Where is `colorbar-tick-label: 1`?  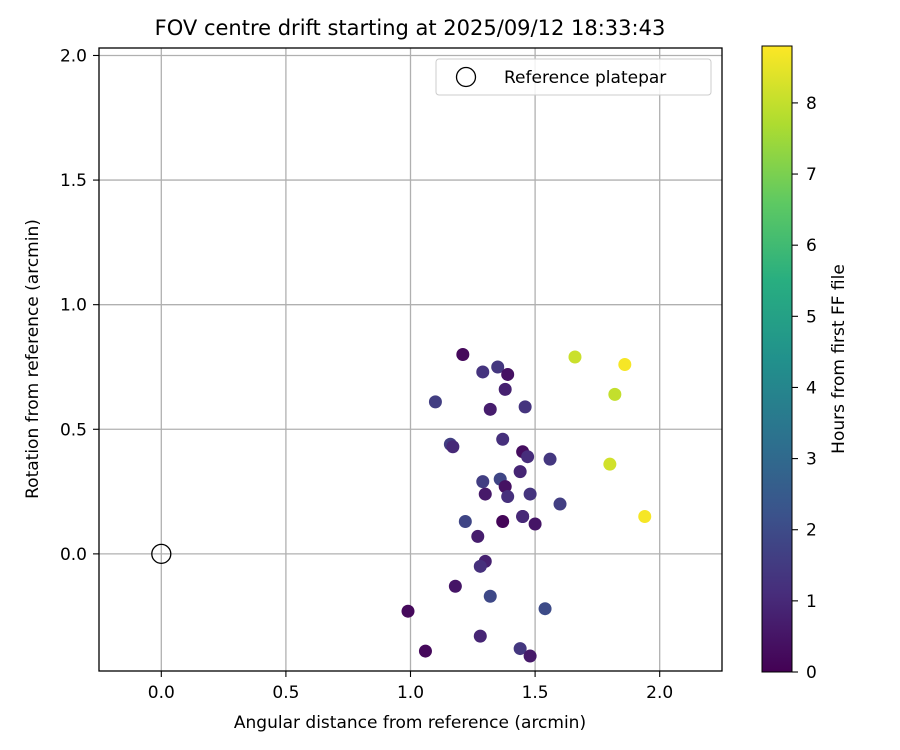
colorbar-tick-label: 1 is located at coordinates (811, 602).